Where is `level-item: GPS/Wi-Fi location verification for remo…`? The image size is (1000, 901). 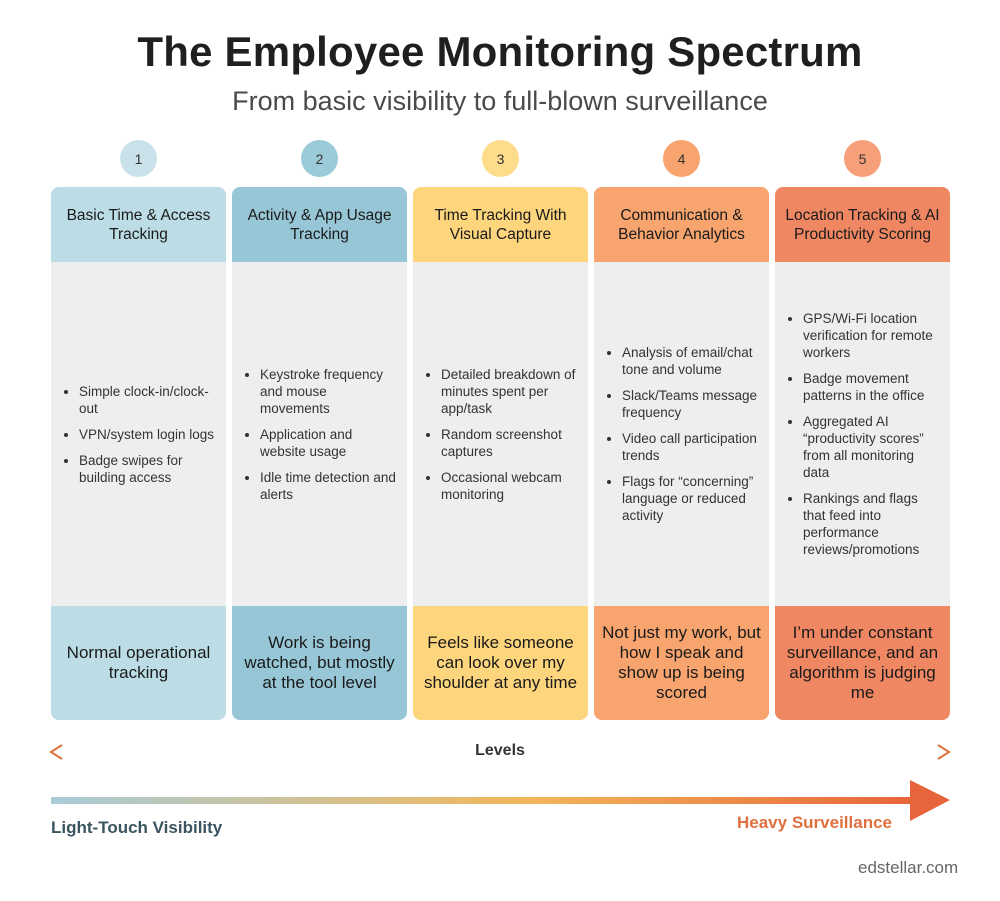 level-item: GPS/Wi-Fi location verification for remo… is located at coordinates (872, 335).